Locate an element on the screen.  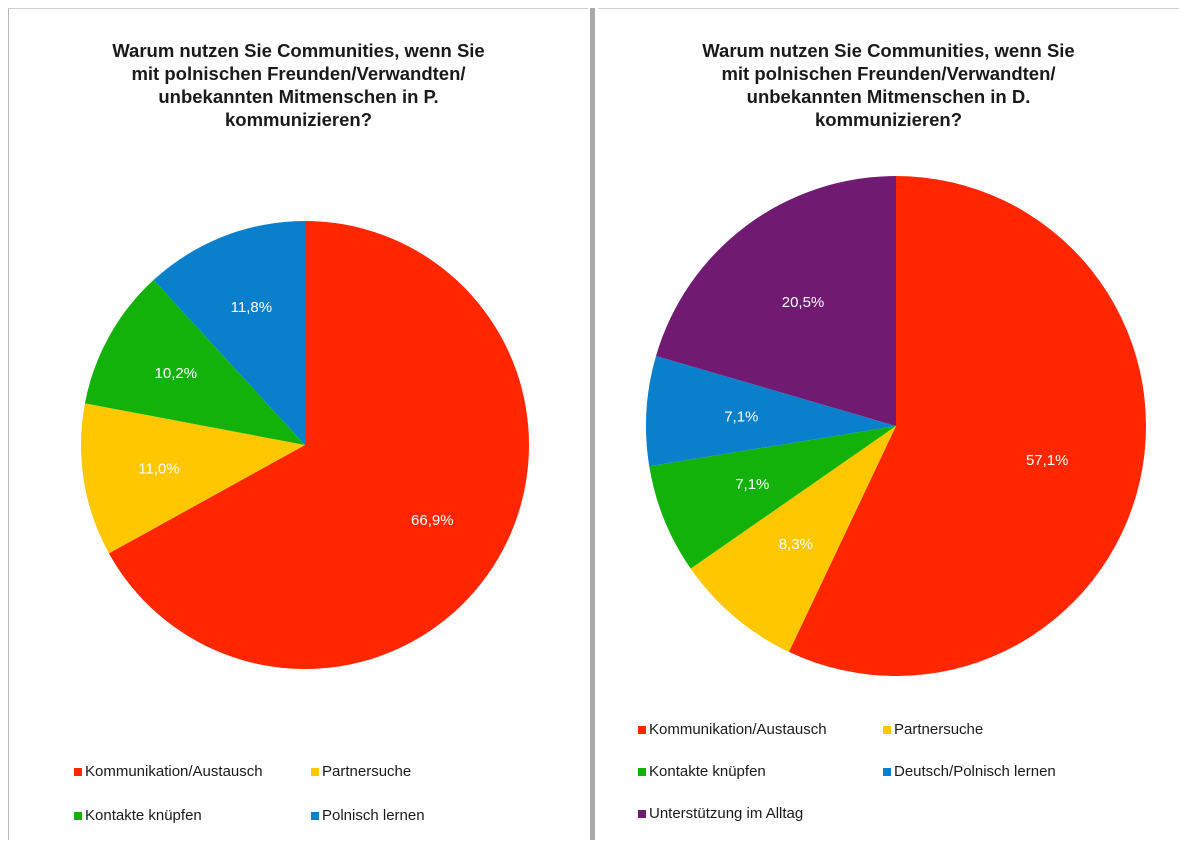
slice-value-label: 20,5% is located at coordinates (803, 302).